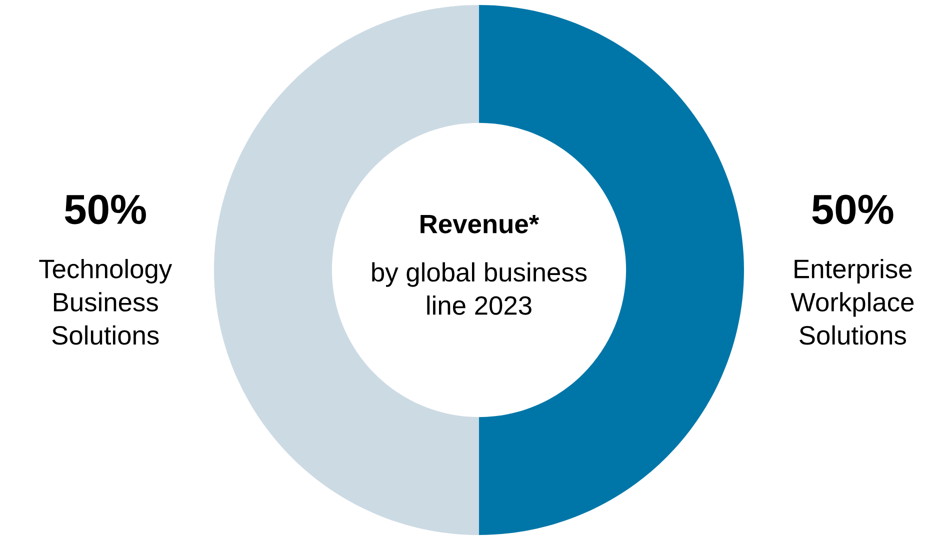 This screenshot has width=926, height=539. Describe the element at coordinates (480, 224) in the screenshot. I see `text: Revenue*` at that location.